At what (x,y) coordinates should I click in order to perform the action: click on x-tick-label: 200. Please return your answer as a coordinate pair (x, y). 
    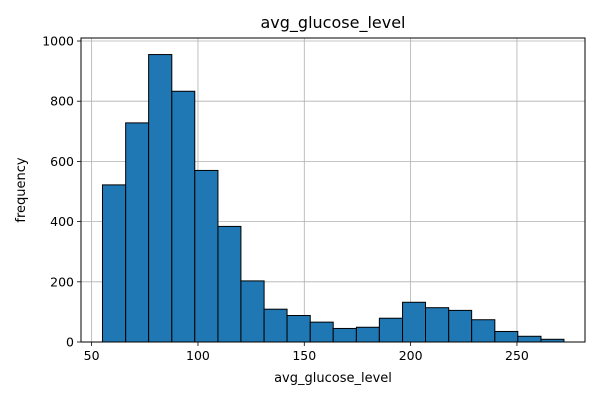
    Looking at the image, I should click on (411, 355).